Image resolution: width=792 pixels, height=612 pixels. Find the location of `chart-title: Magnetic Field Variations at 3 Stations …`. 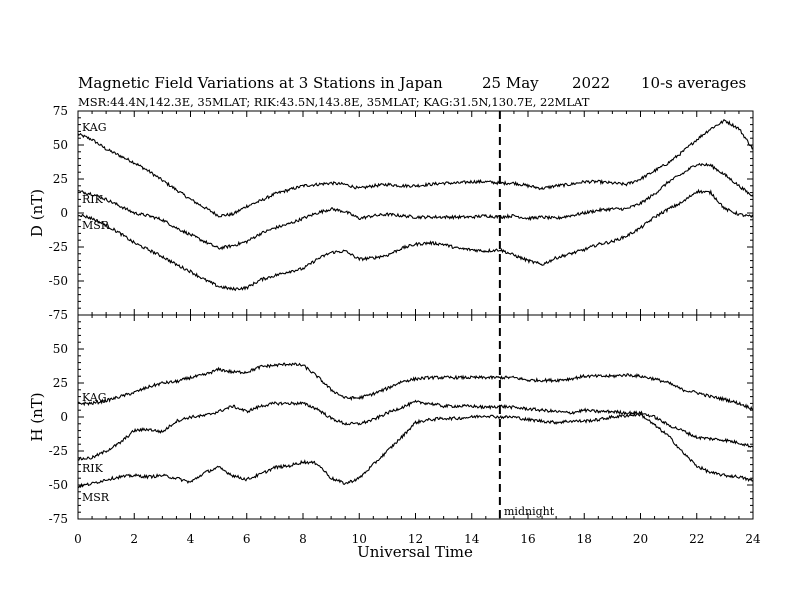

chart-title: Magnetic Field Variations at 3 Stations … is located at coordinates (260, 83).